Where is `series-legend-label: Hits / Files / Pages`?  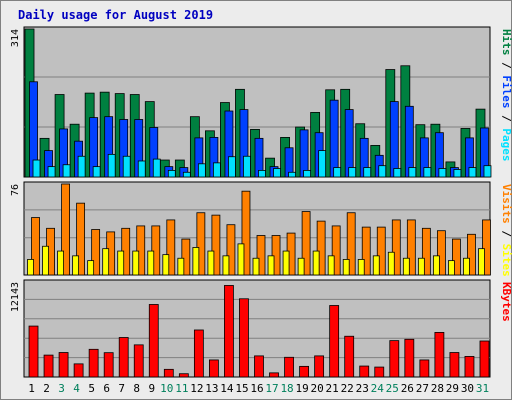 series-legend-label: Hits / Files / Pages is located at coordinates (506, 95).